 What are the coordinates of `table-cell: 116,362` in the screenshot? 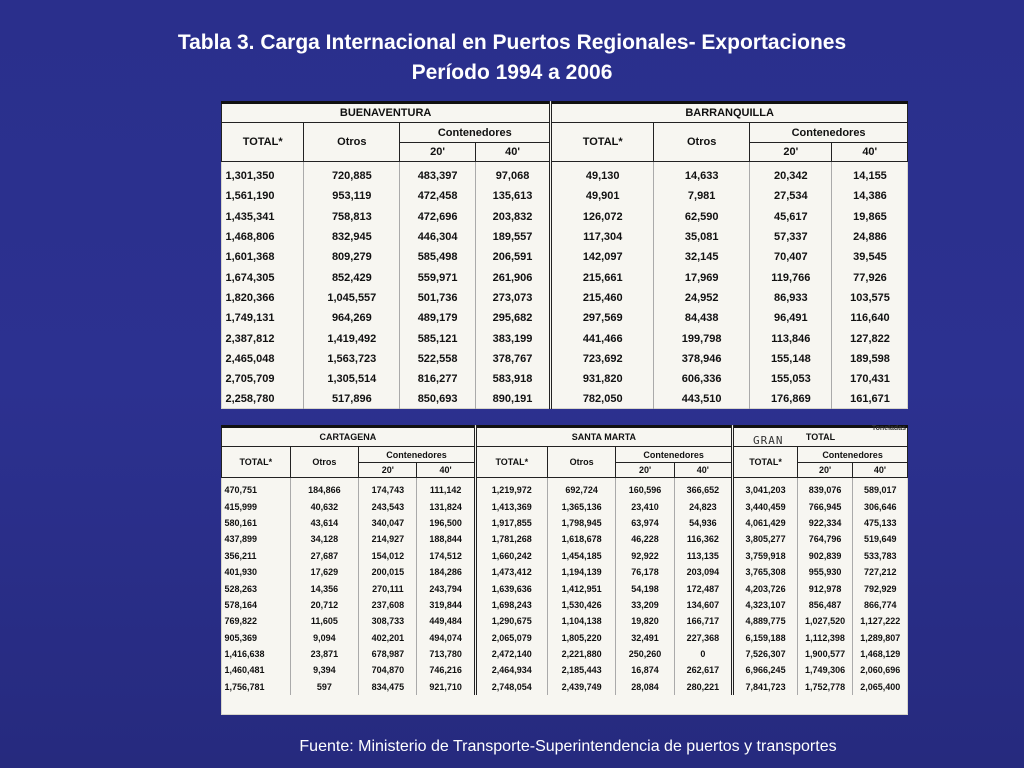 It's located at (703, 539).